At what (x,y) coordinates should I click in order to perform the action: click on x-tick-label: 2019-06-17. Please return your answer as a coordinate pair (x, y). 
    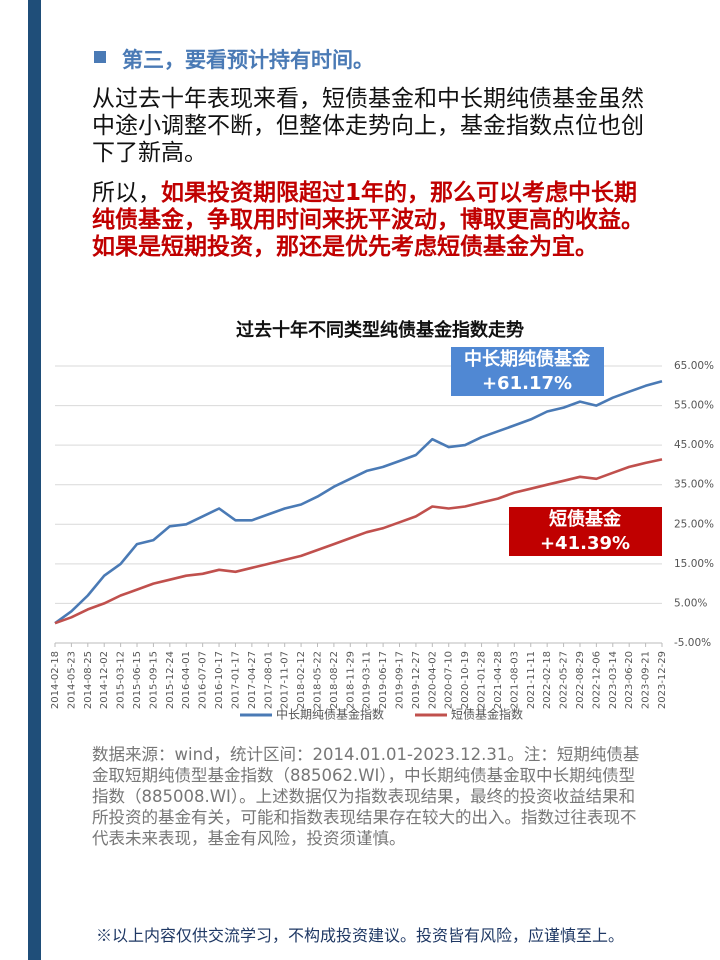
    Looking at the image, I should click on (383, 680).